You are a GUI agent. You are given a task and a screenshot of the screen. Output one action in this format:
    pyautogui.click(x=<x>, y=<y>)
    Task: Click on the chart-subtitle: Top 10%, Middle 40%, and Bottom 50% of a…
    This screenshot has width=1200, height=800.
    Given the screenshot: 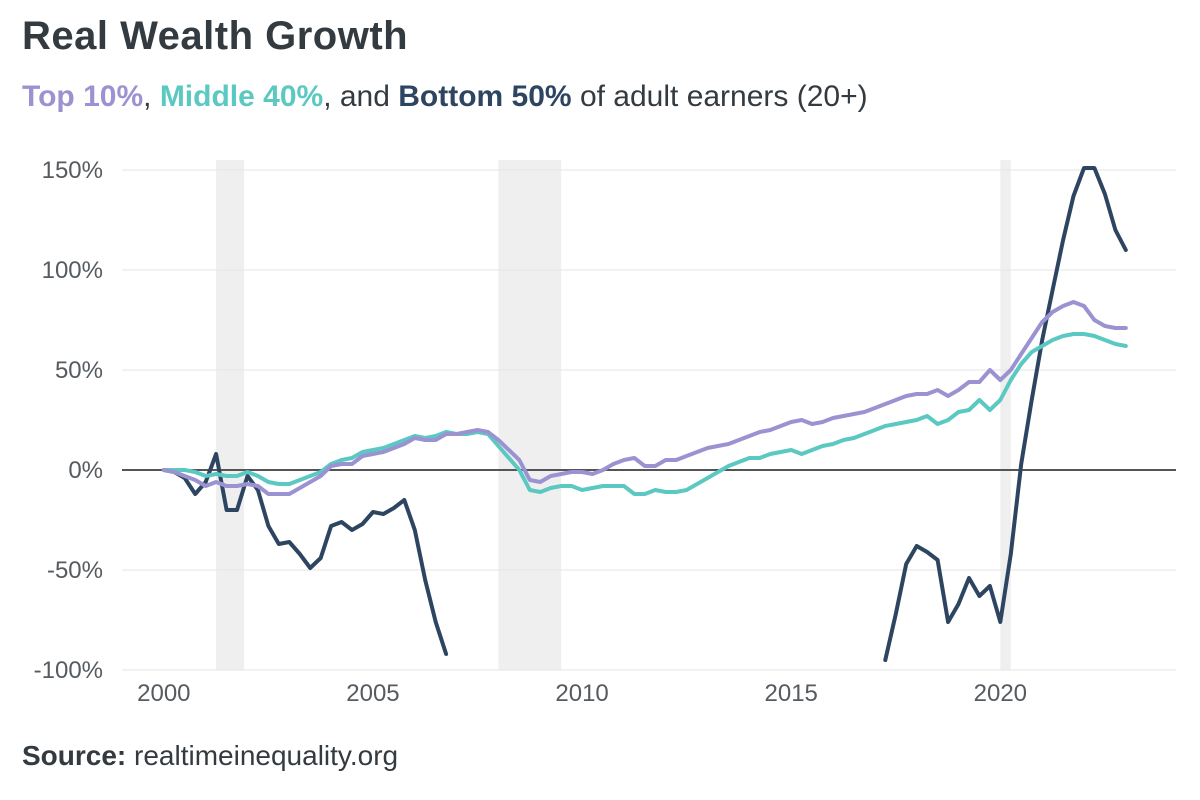 What is the action you would take?
    pyautogui.click(x=445, y=97)
    